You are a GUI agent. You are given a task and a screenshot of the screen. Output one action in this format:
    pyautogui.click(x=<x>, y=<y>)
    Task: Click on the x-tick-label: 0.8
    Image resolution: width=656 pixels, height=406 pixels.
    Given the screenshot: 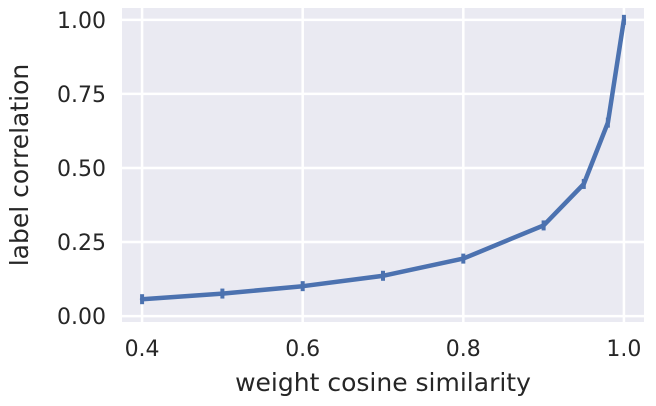 What is the action you would take?
    pyautogui.click(x=463, y=349)
    